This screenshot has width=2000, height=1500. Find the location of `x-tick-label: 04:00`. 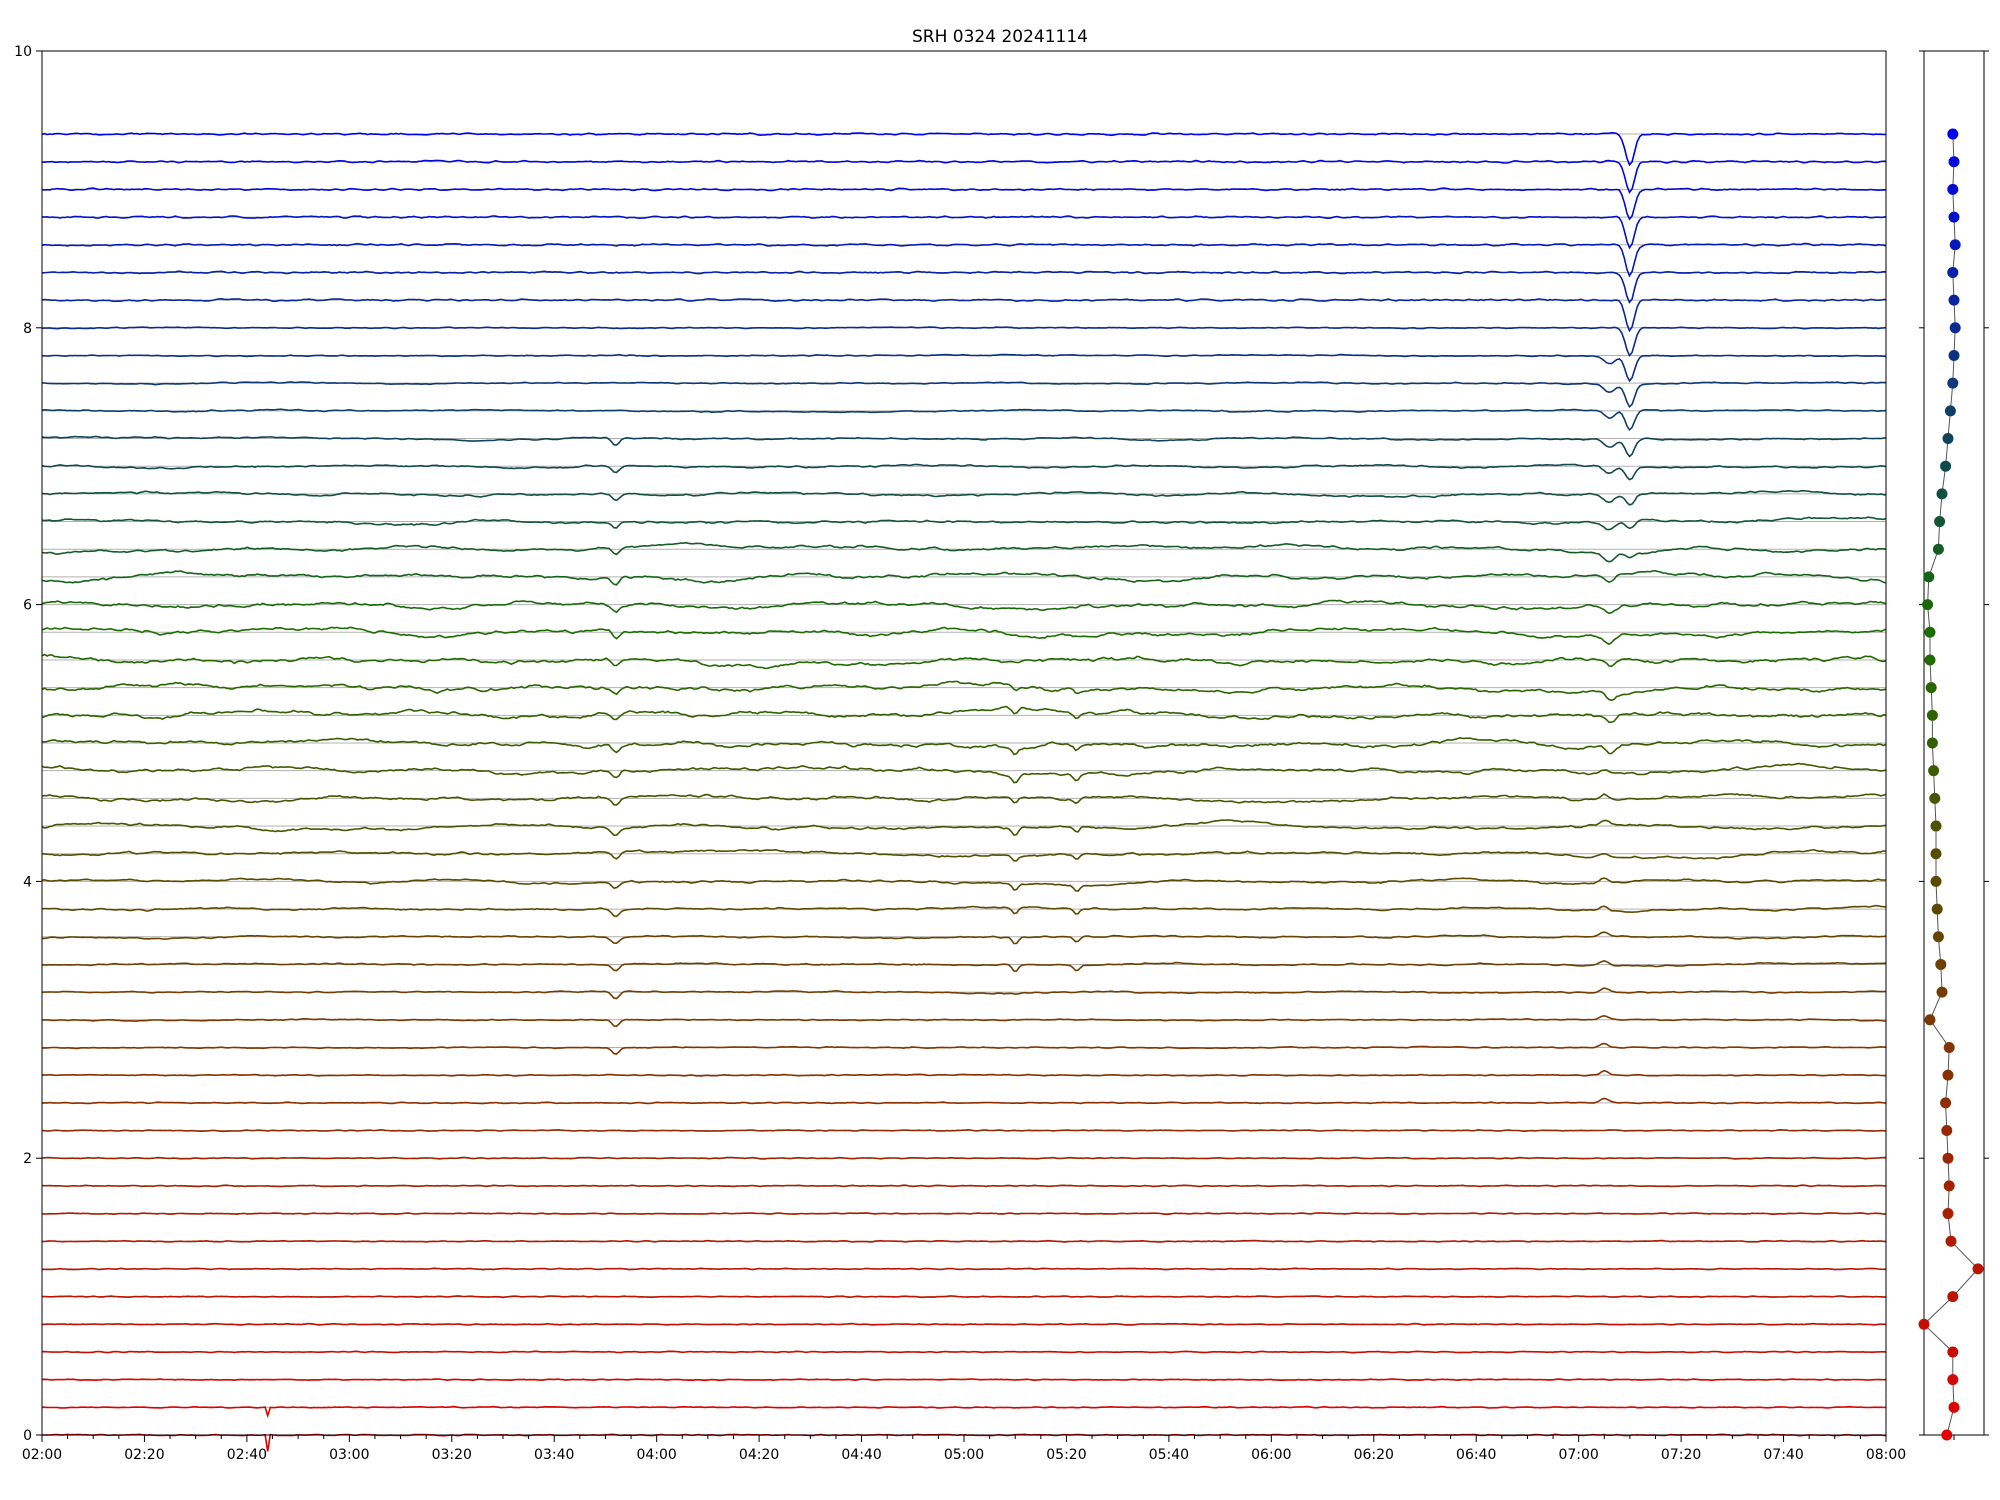

x-tick-label: 04:00 is located at coordinates (656, 1455).